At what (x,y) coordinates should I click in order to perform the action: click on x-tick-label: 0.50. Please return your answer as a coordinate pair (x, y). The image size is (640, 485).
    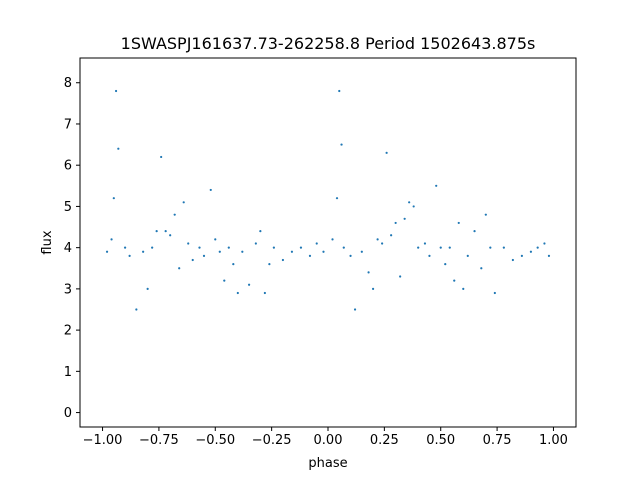
    Looking at the image, I should click on (440, 440).